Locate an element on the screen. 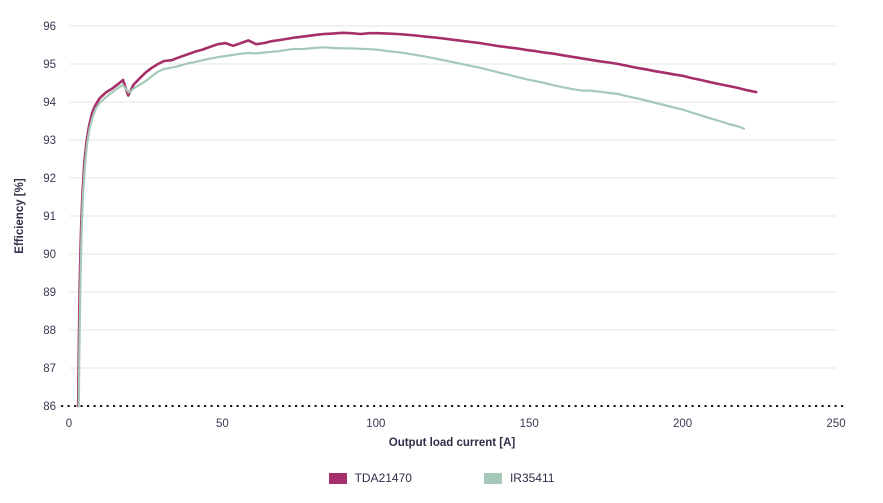  y-tick-label-93: 93 is located at coordinates (49, 141).